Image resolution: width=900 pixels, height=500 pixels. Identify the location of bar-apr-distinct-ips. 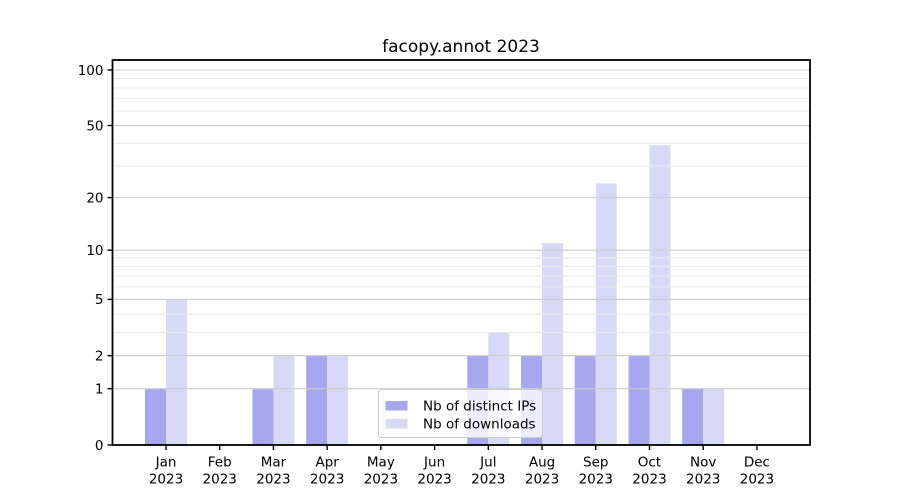
(317, 400).